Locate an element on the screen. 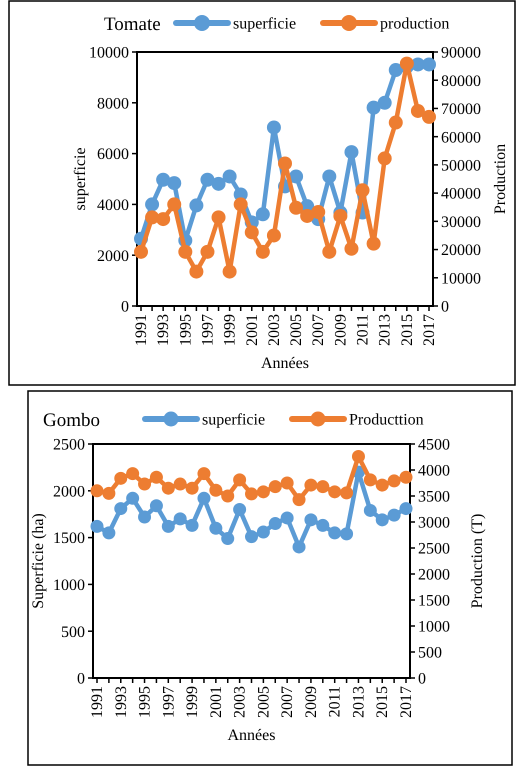 This screenshot has height=766, width=522. chart-title: Tomate is located at coordinates (132, 24).